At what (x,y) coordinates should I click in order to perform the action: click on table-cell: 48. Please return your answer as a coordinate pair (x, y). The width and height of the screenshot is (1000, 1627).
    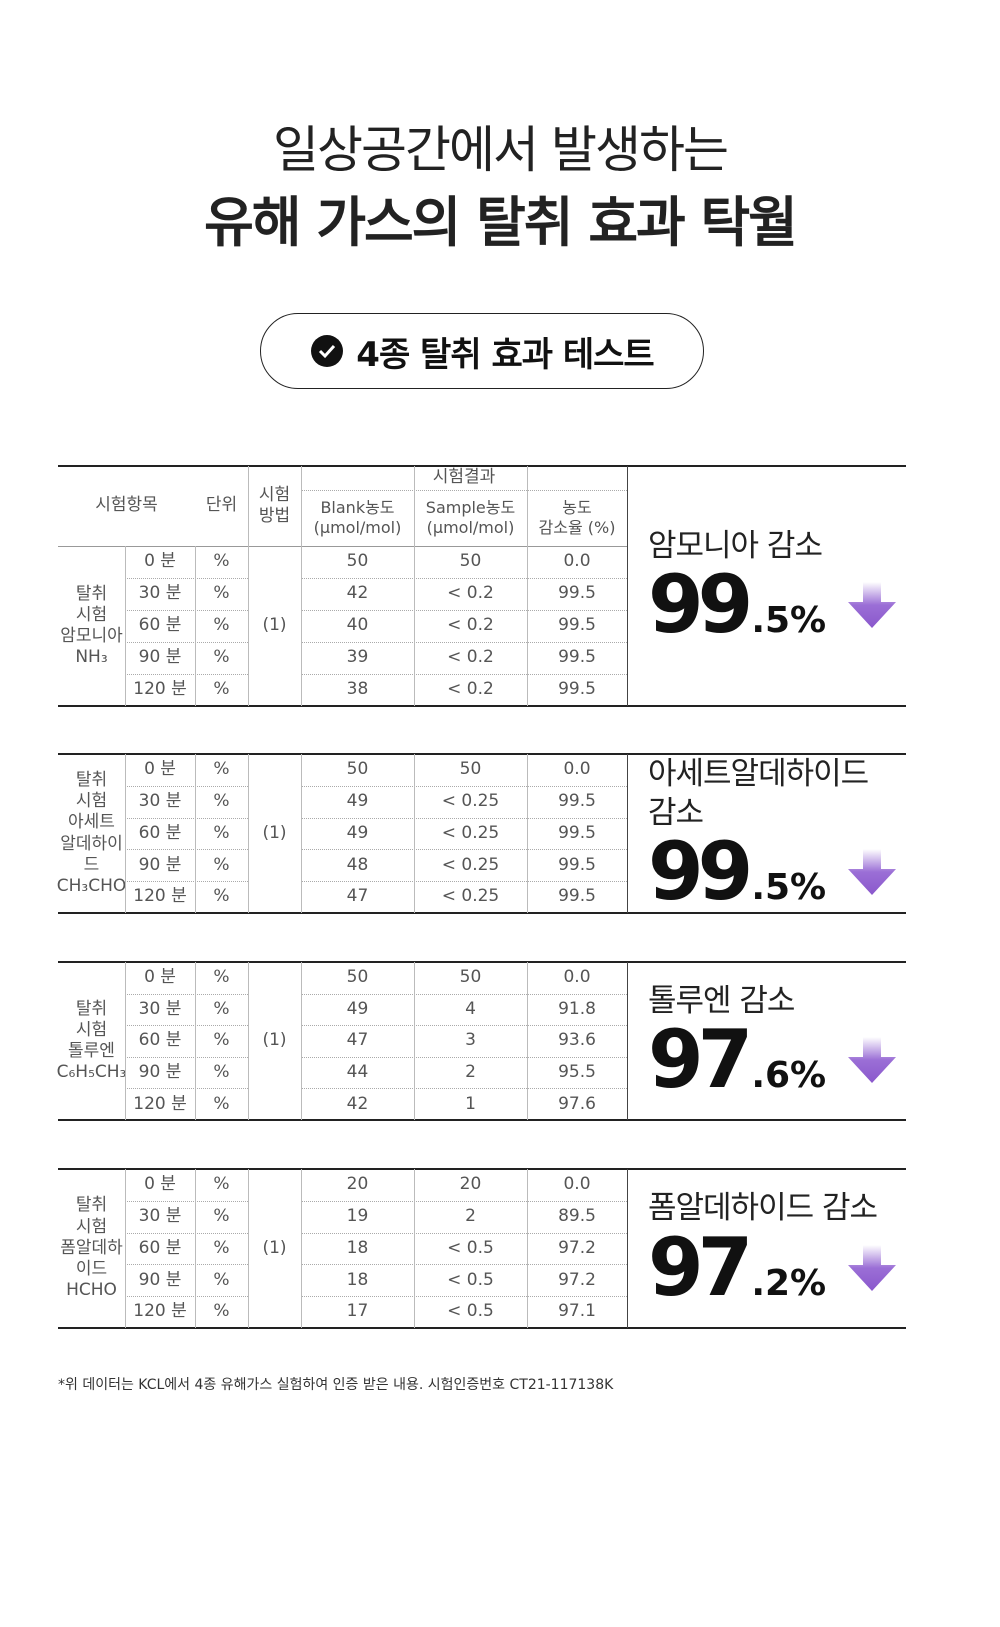
    Looking at the image, I should click on (357, 864).